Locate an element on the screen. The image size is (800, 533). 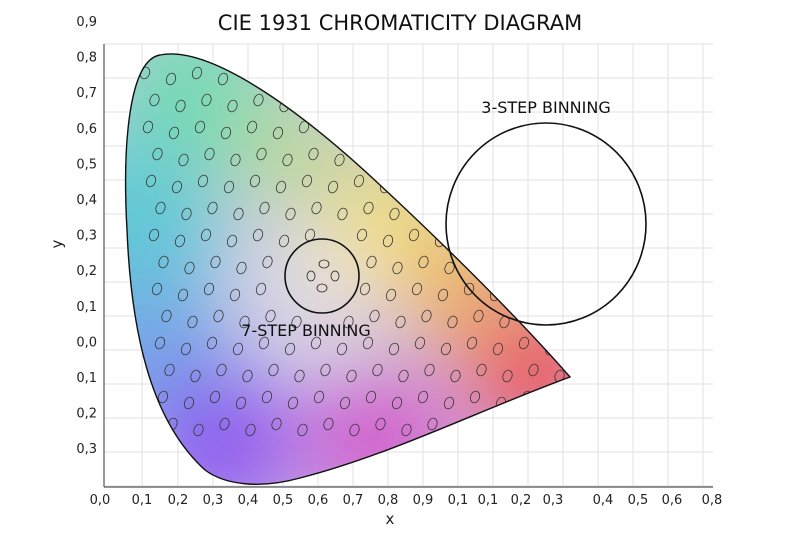
white-region is located at coordinates (320, 285).